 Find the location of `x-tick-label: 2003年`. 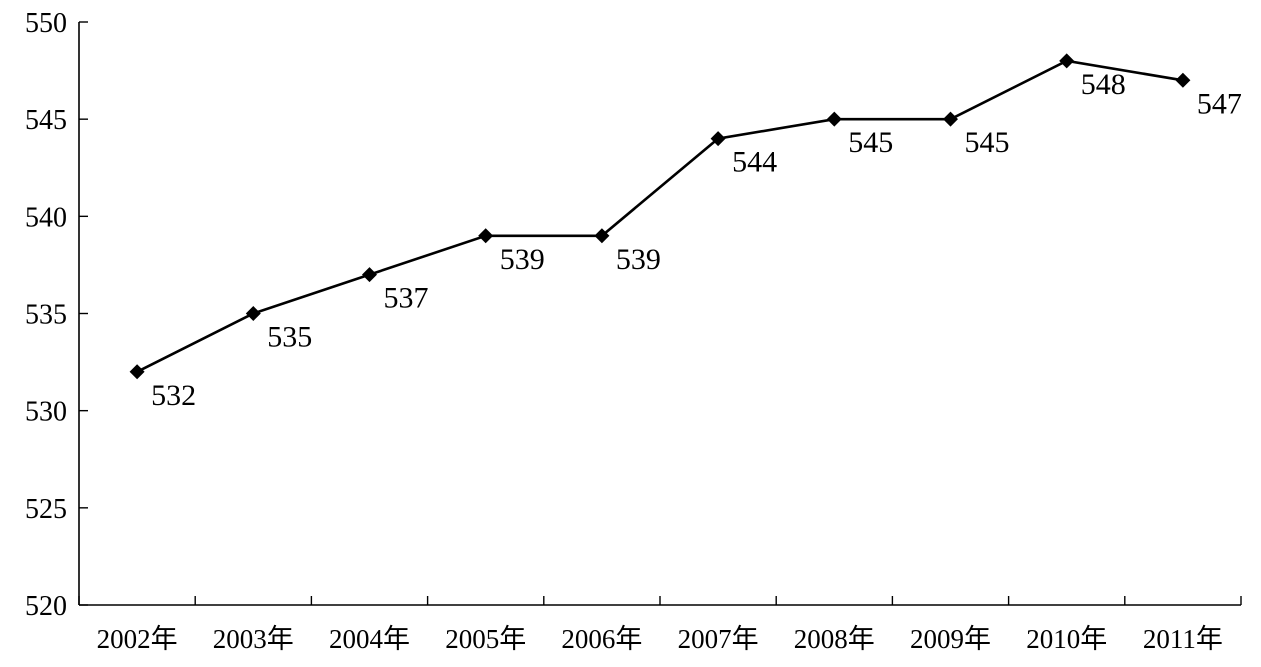

x-tick-label: 2003年 is located at coordinates (253, 639).